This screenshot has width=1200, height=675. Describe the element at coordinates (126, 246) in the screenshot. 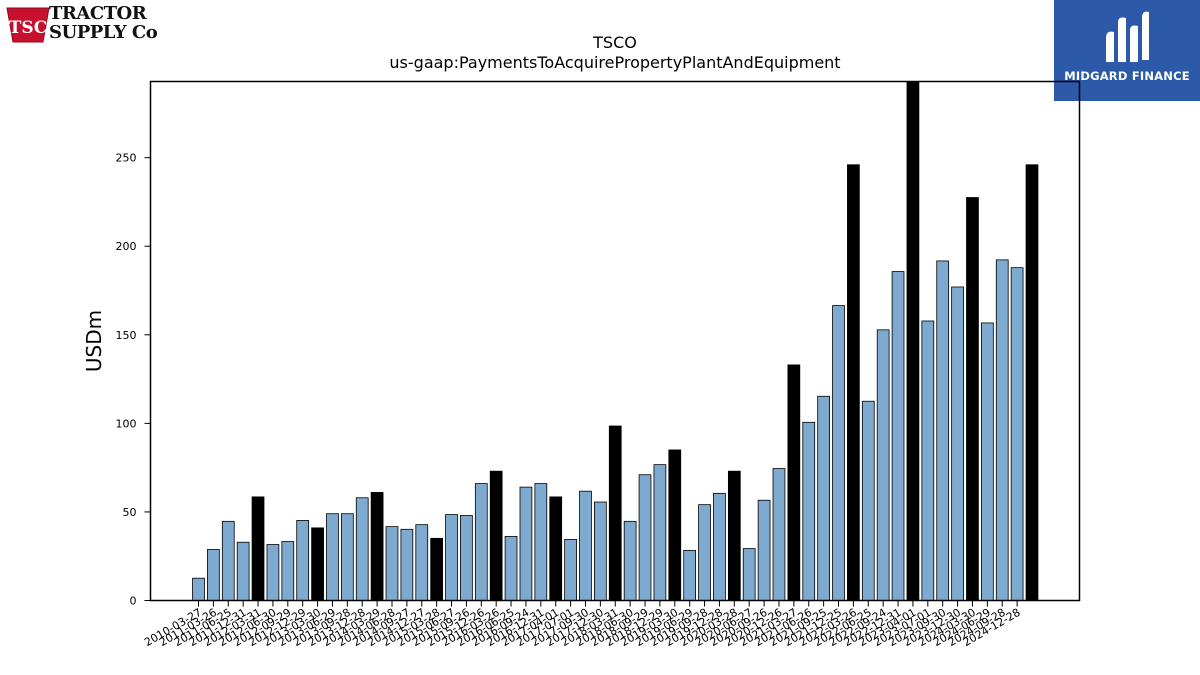

I see `y-tick-label: 200` at that location.